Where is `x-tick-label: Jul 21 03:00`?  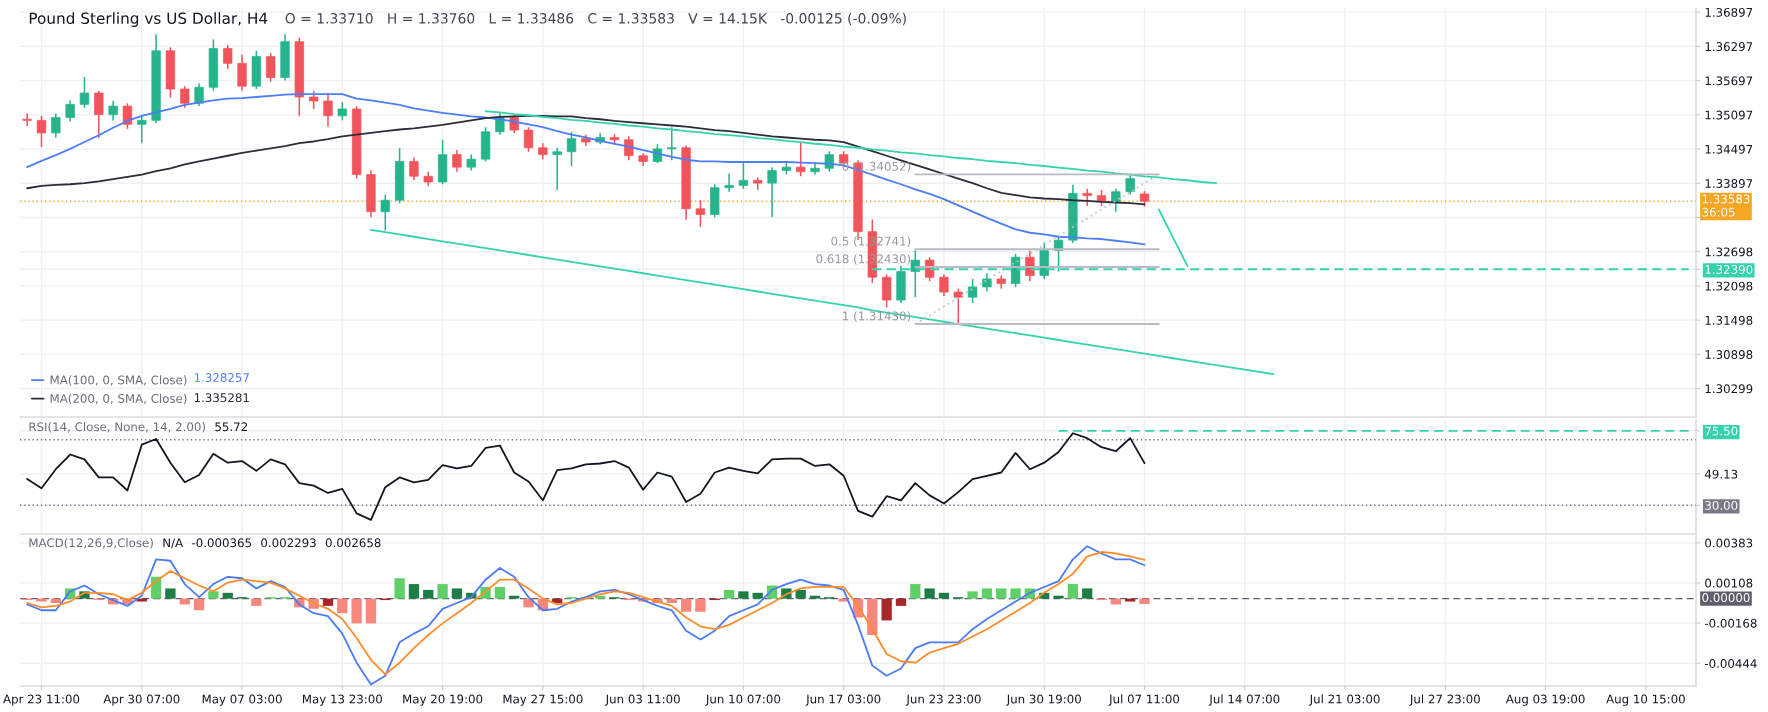 x-tick-label: Jul 21 03:00 is located at coordinates (1344, 700).